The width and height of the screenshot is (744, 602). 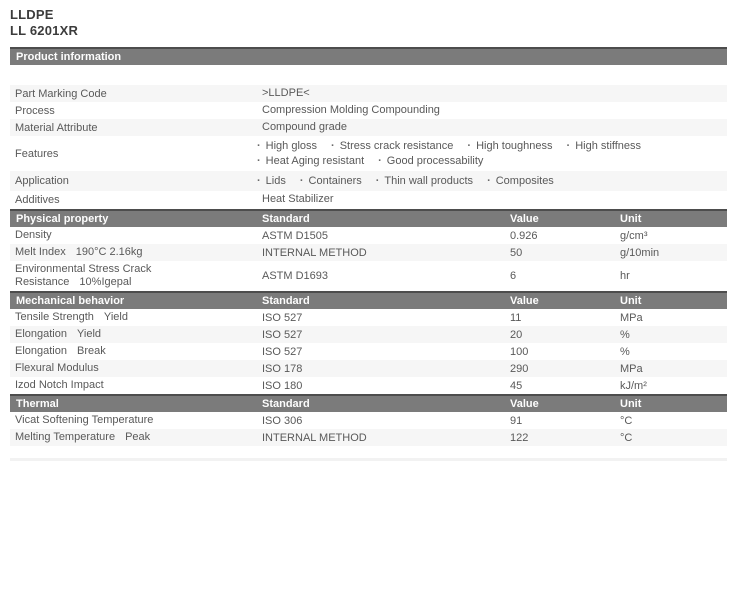 I want to click on property-name: Environmental Stress Crack Resistance, so click(x=83, y=275).